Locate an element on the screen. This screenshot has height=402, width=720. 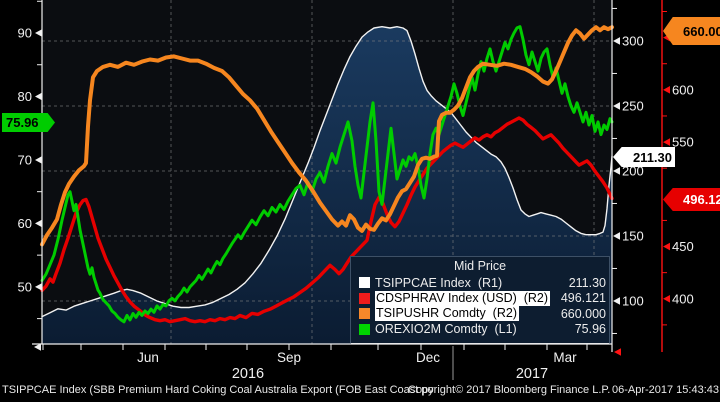
month-label: Dec is located at coordinates (428, 357).